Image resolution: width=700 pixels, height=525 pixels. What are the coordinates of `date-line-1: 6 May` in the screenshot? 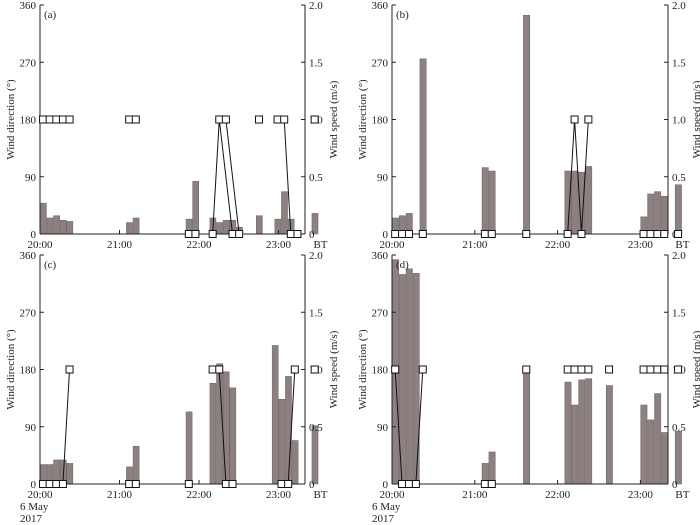 It's located at (386, 507).